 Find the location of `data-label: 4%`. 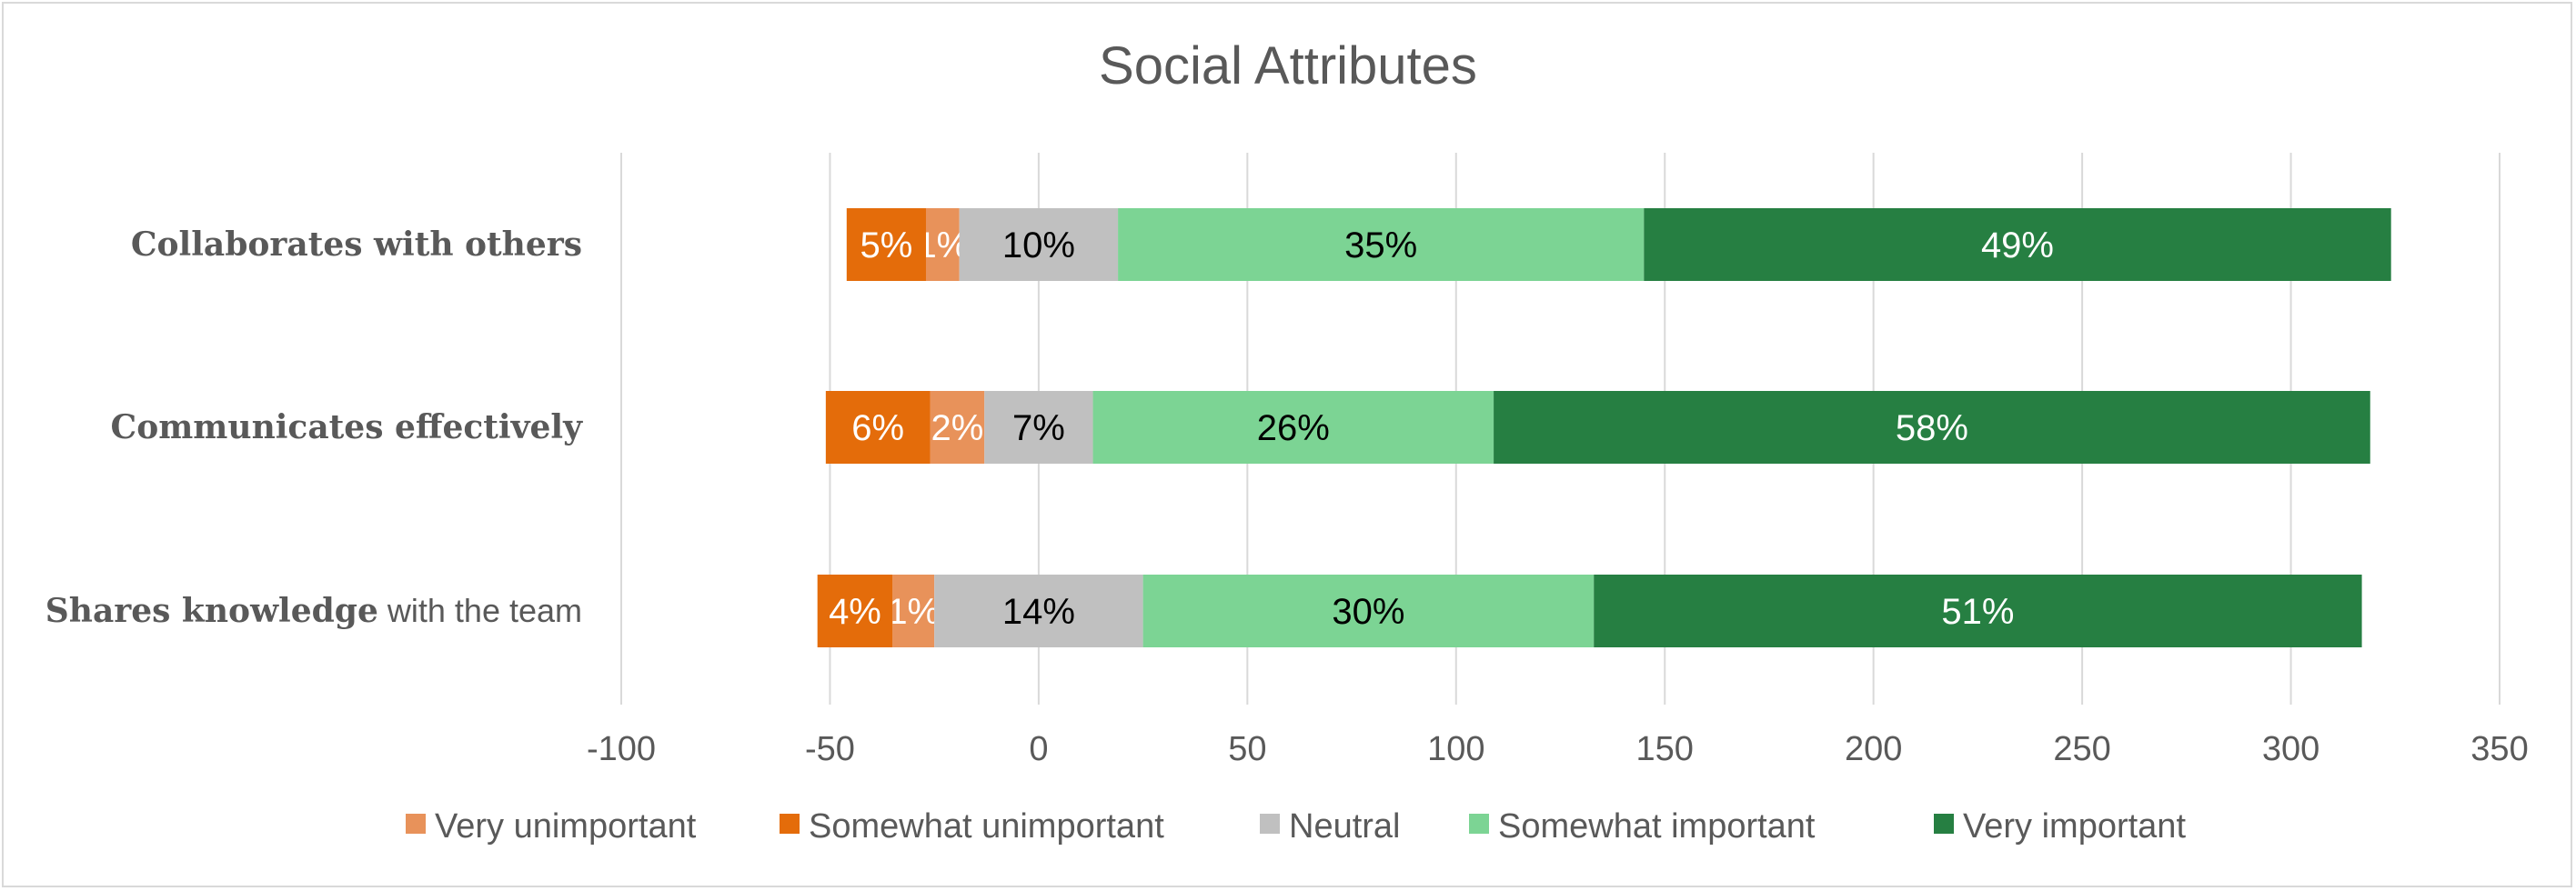

data-label: 4% is located at coordinates (855, 612).